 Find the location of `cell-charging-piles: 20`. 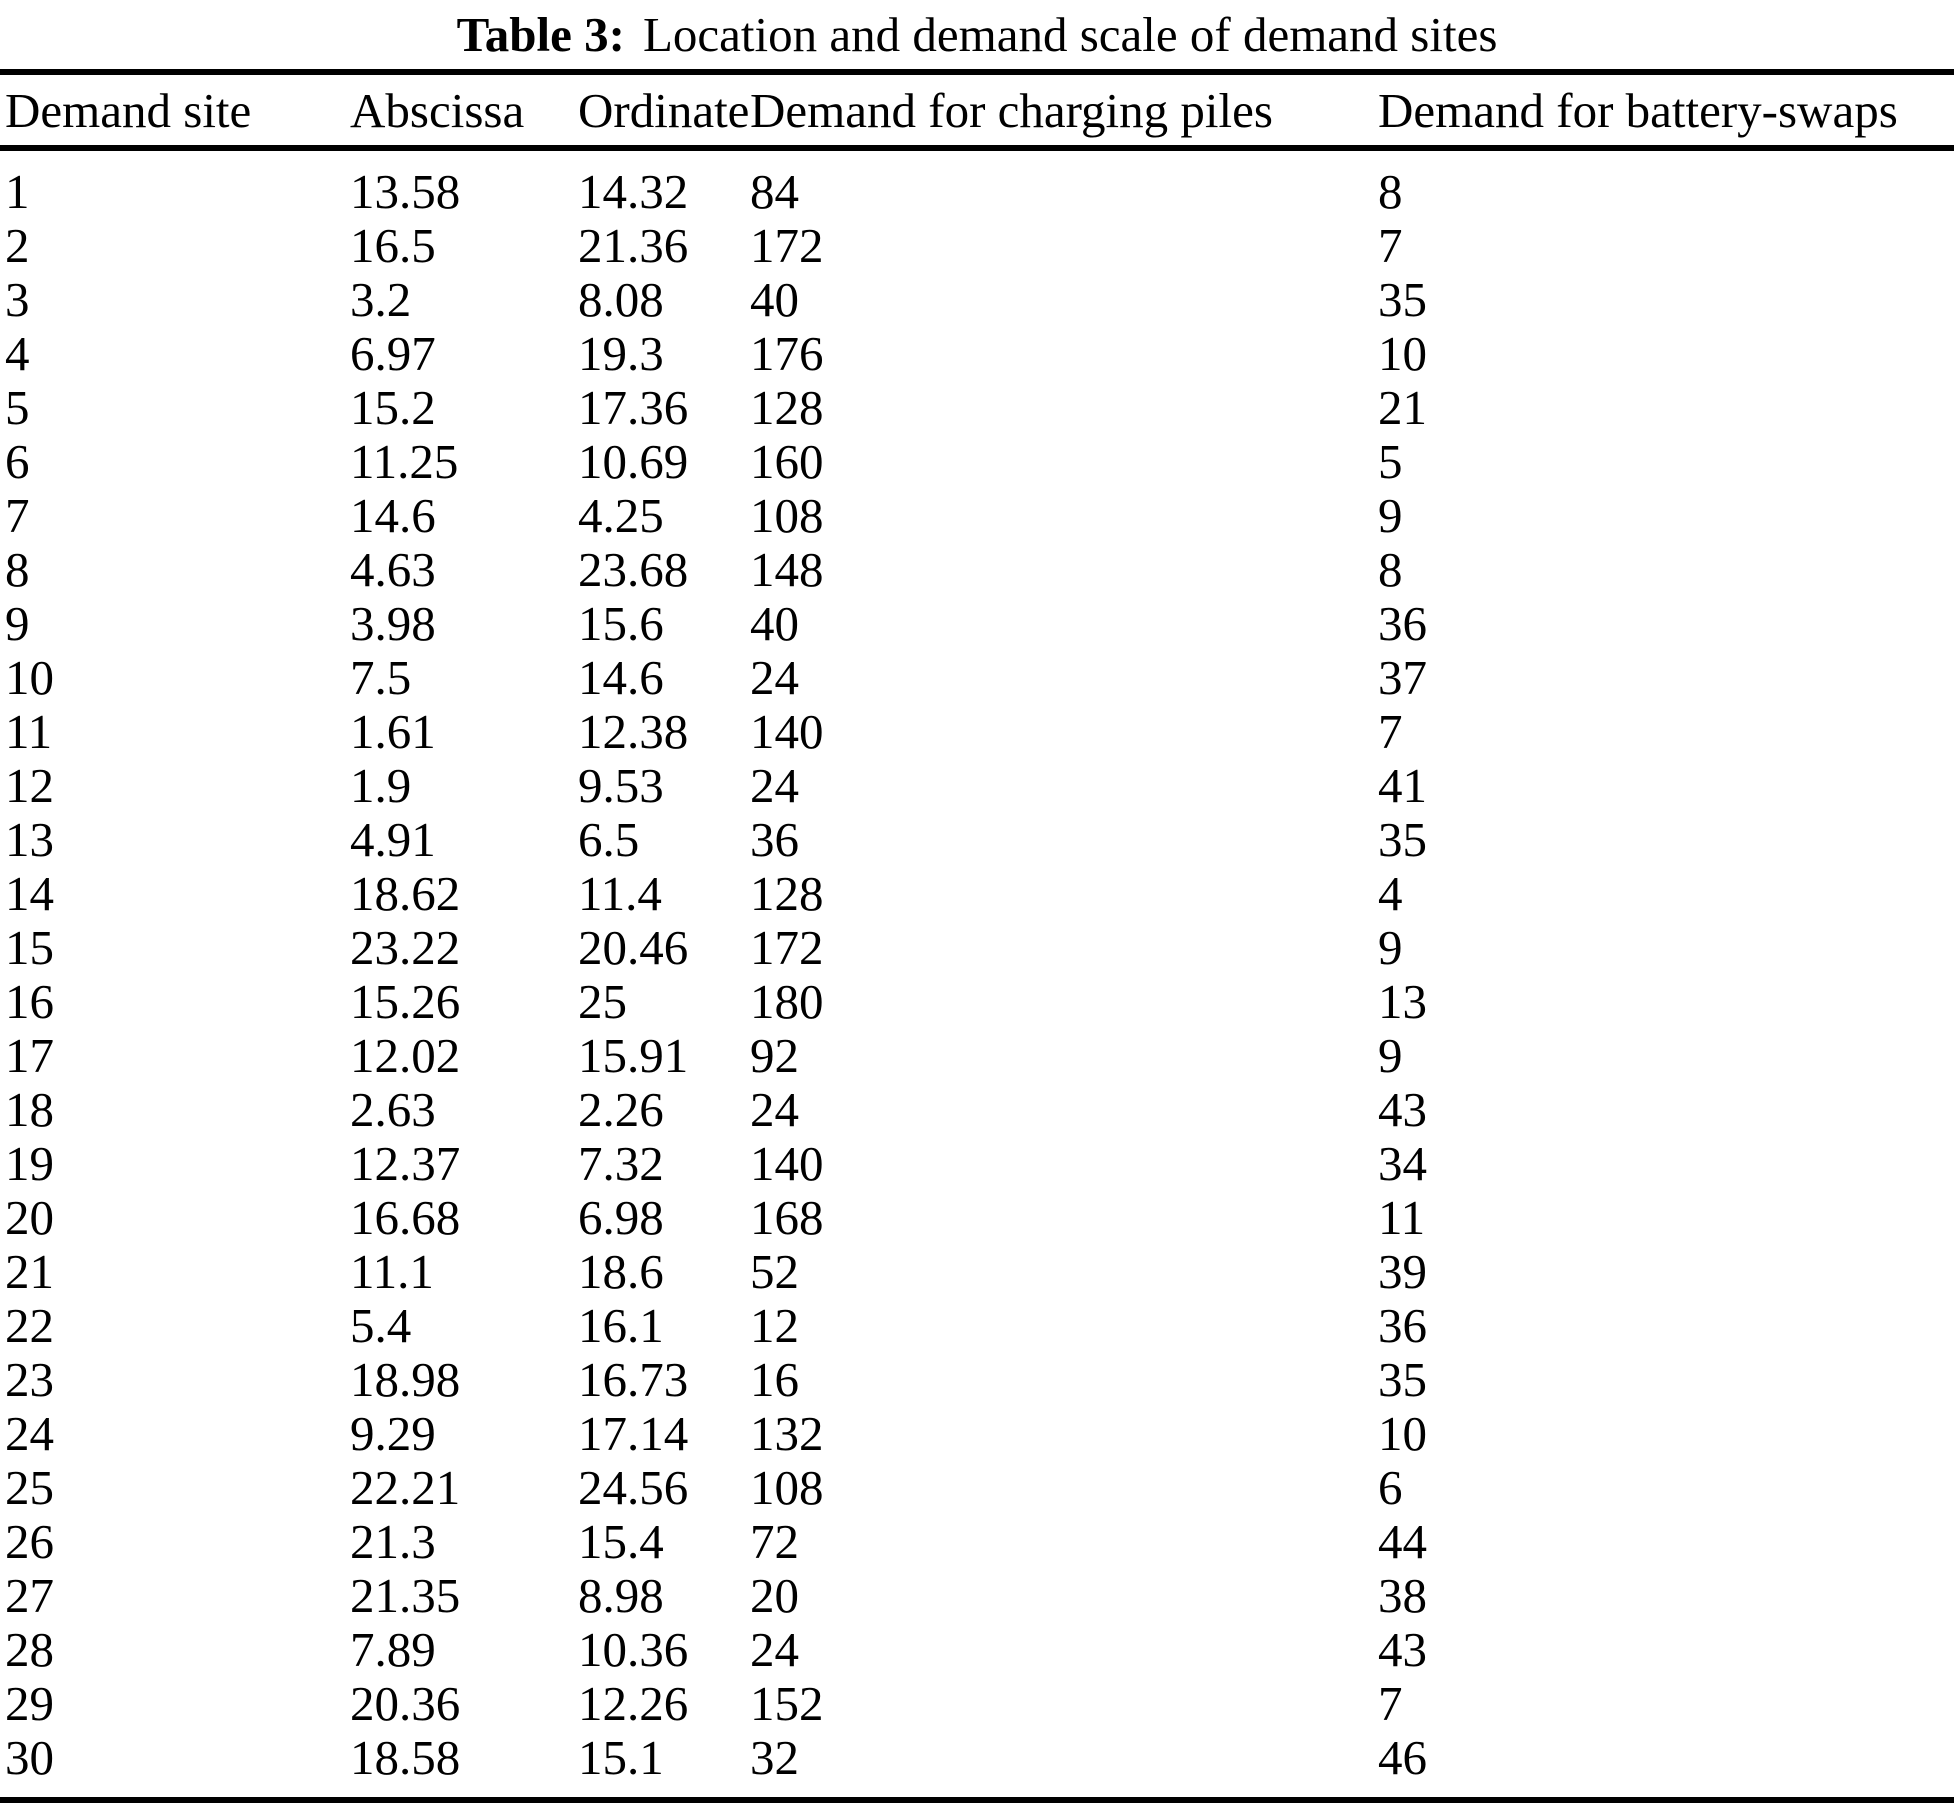

cell-charging-piles: 20 is located at coordinates (774, 1595).